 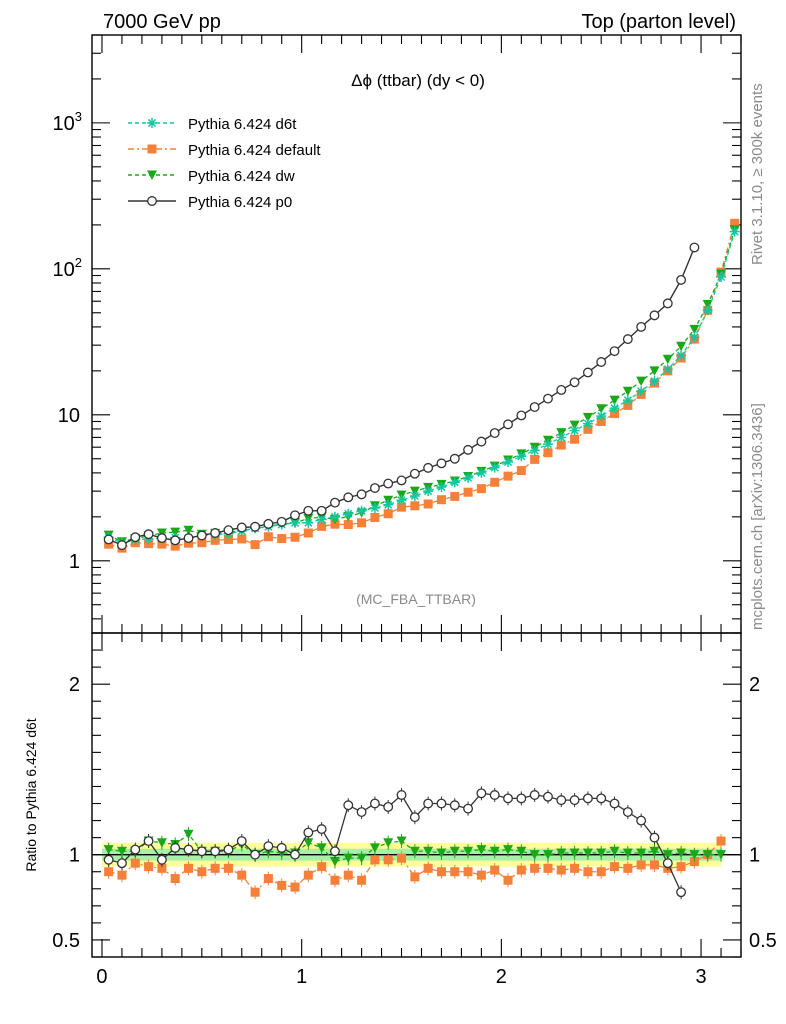 What do you see at coordinates (162, 22) in the screenshot?
I see `header-left: 7000 GeV pp` at bounding box center [162, 22].